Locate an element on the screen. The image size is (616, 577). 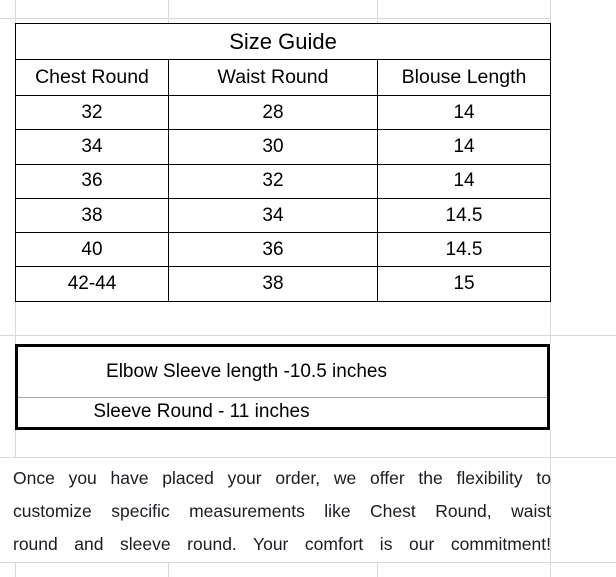
table-row: 32 28 14 is located at coordinates (283, 112).